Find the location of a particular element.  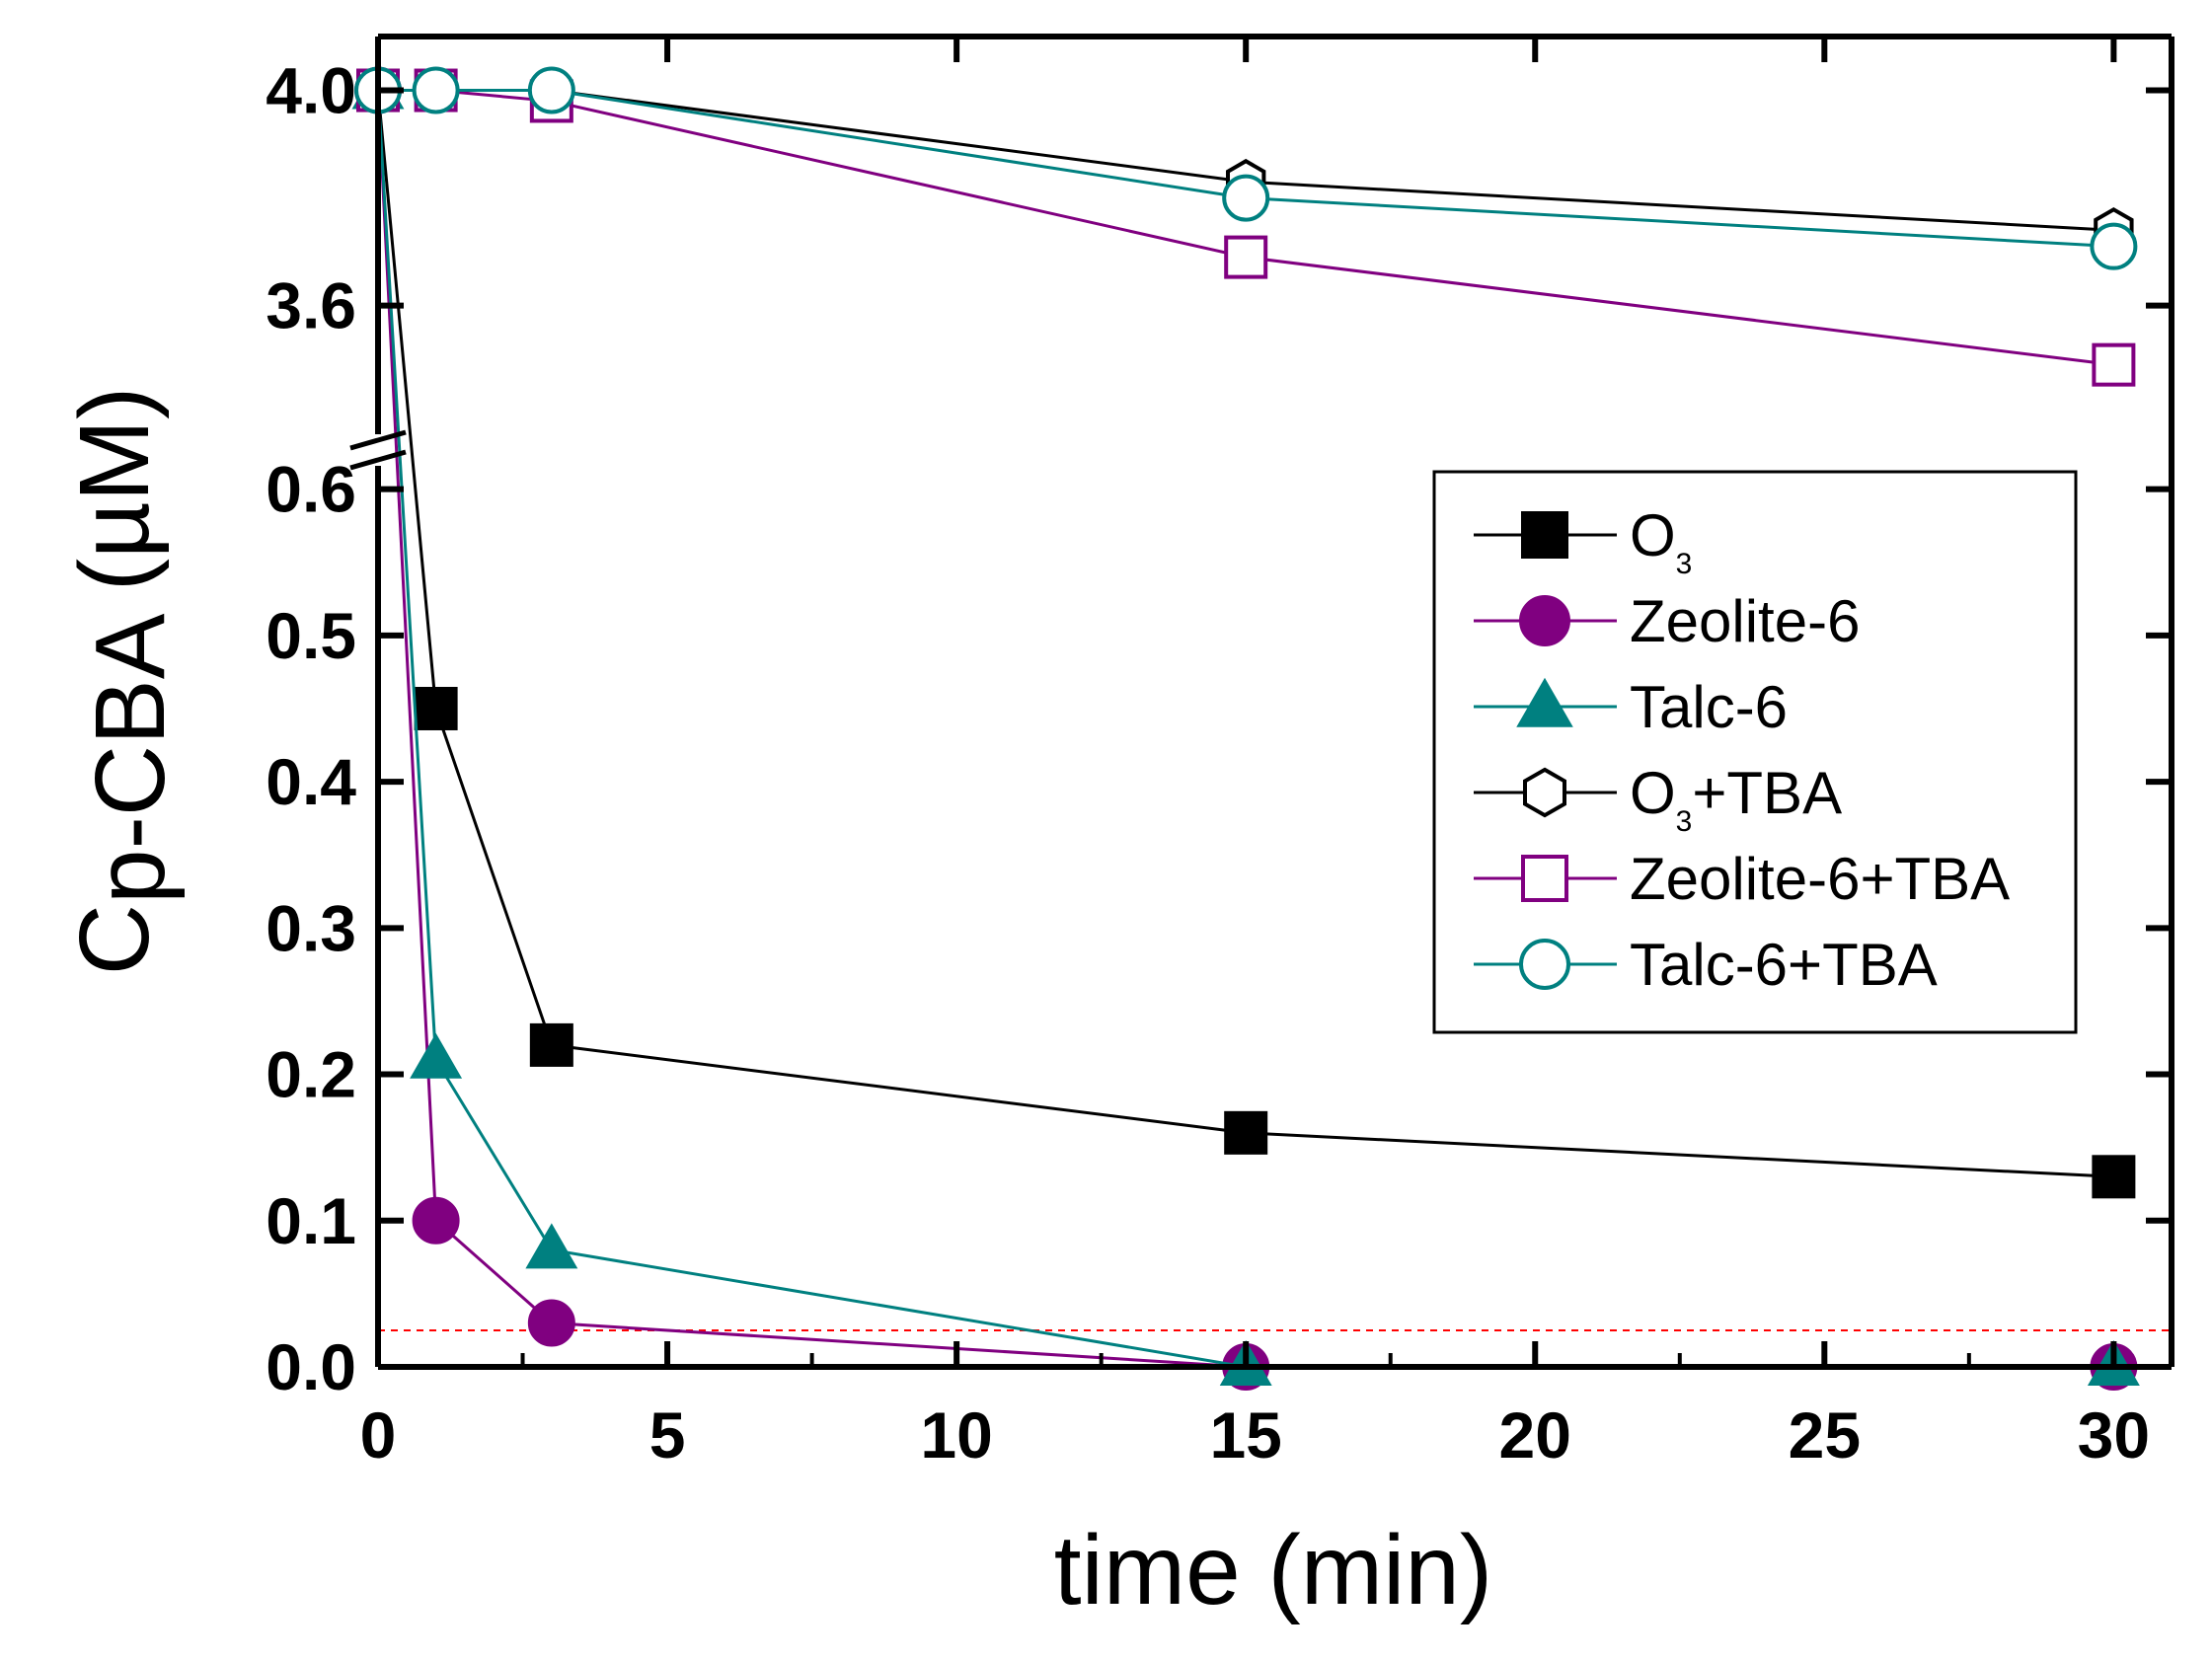

legend-entry-5: Talc-6+TBA is located at coordinates (1706, 965).